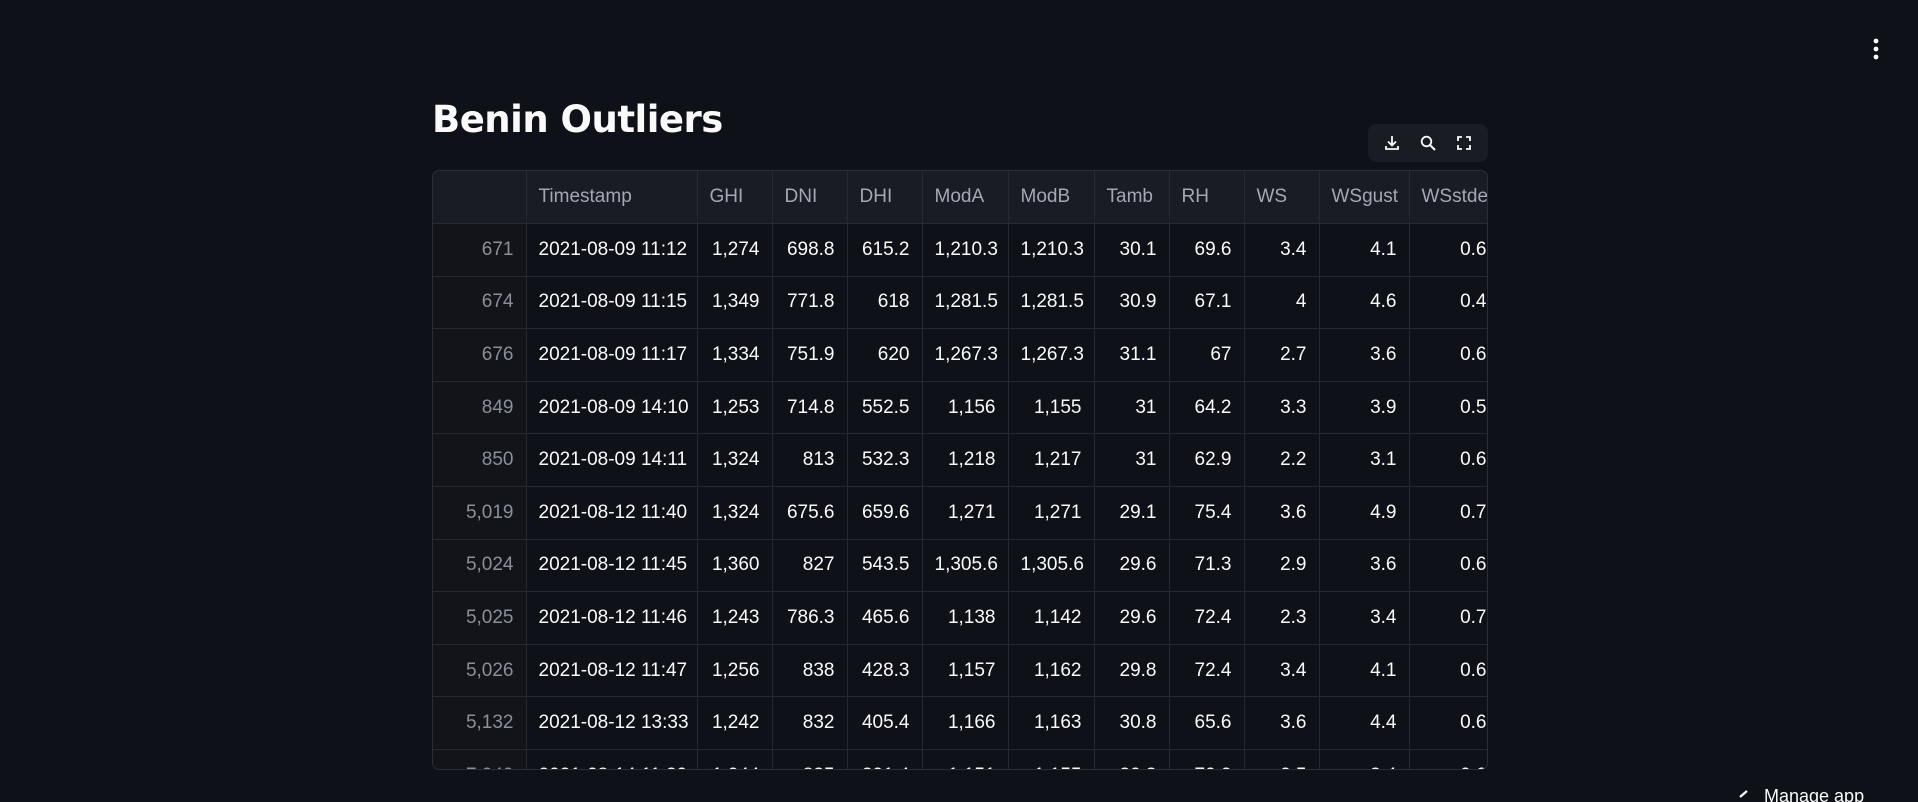  What do you see at coordinates (1207, 723) in the screenshot?
I see `table-cell: 65.6` at bounding box center [1207, 723].